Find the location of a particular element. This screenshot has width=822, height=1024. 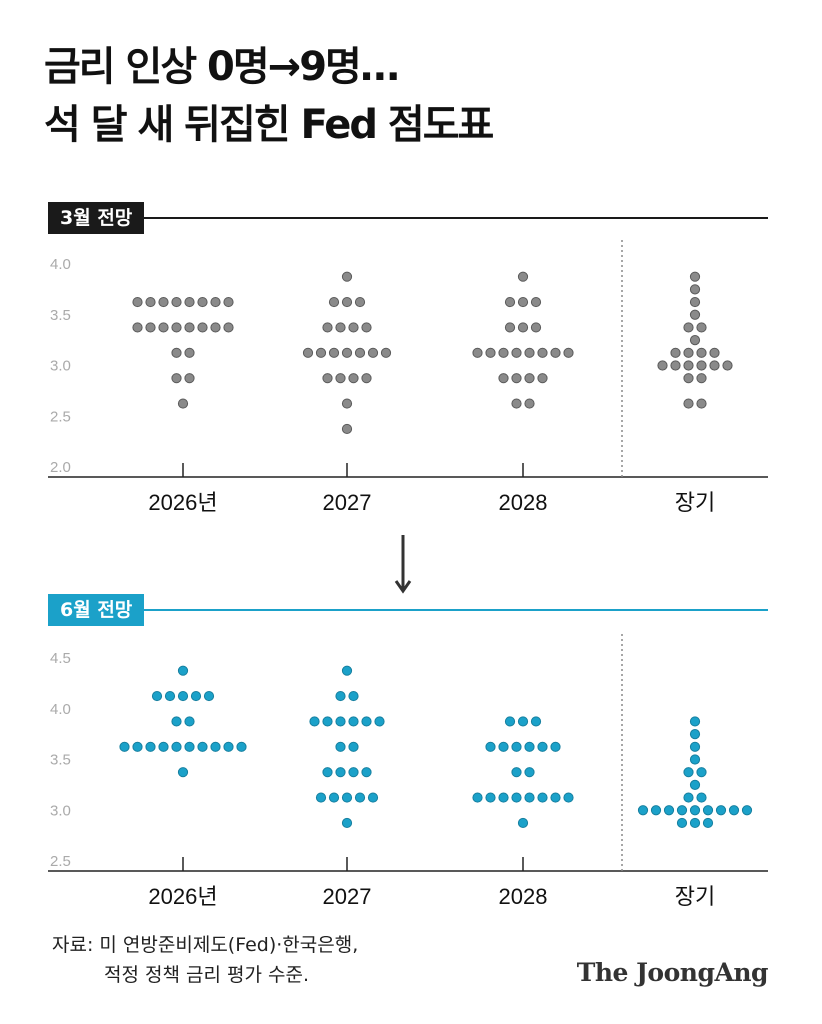

title-line-2: 석 달 새 뒤집힌 Fed 점도표 is located at coordinates (269, 125).